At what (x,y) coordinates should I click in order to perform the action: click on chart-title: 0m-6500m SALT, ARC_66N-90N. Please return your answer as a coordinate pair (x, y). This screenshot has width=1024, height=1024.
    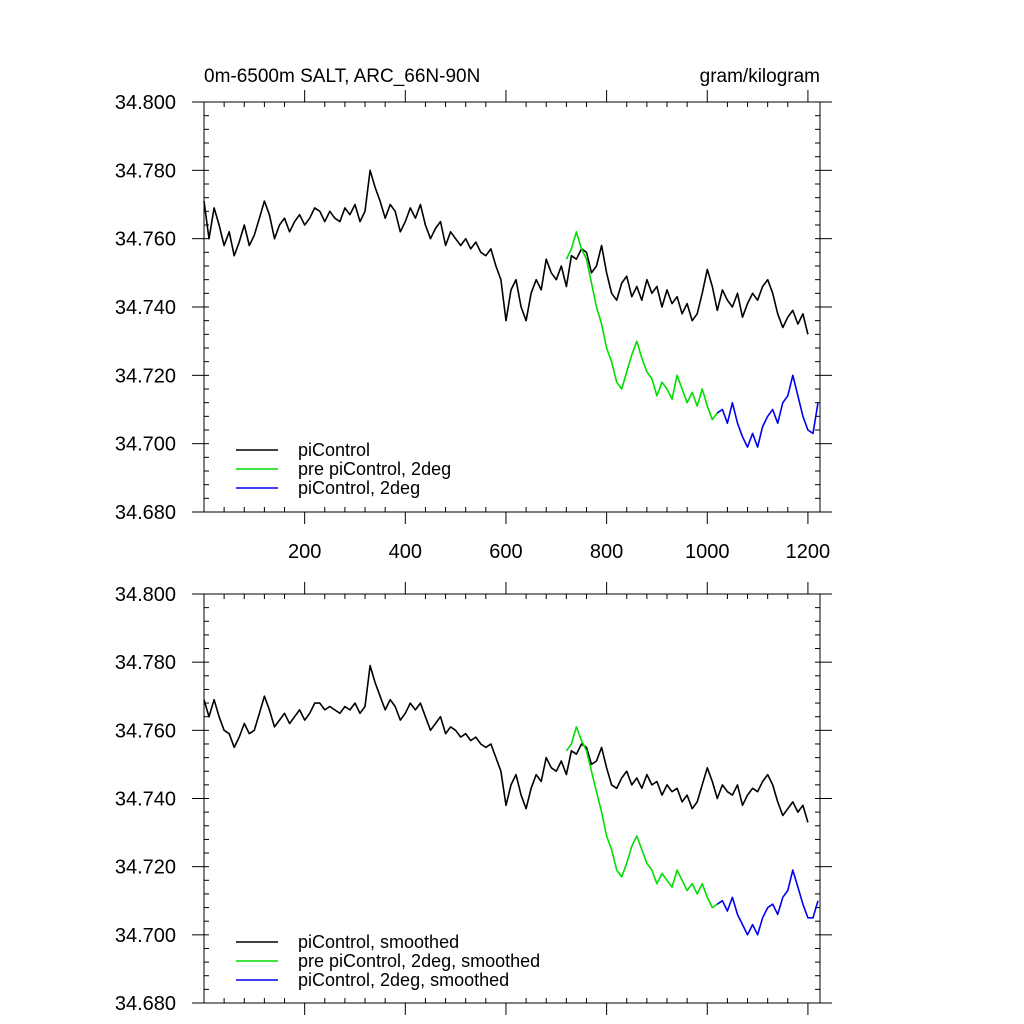
    Looking at the image, I should click on (342, 76).